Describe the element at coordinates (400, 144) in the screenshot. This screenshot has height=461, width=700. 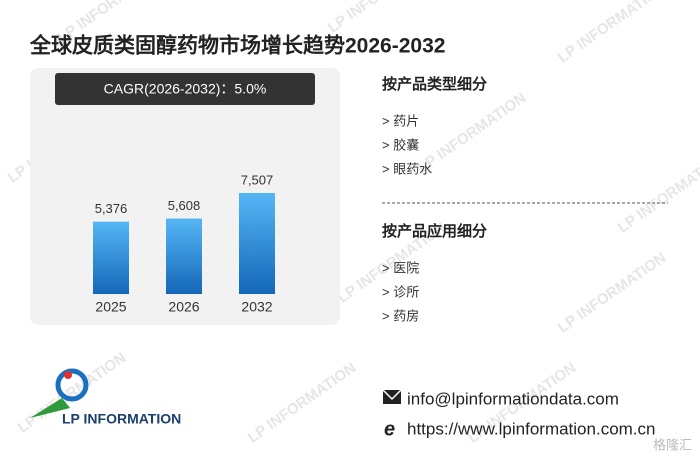
I see `segment-item: > 胶囊` at that location.